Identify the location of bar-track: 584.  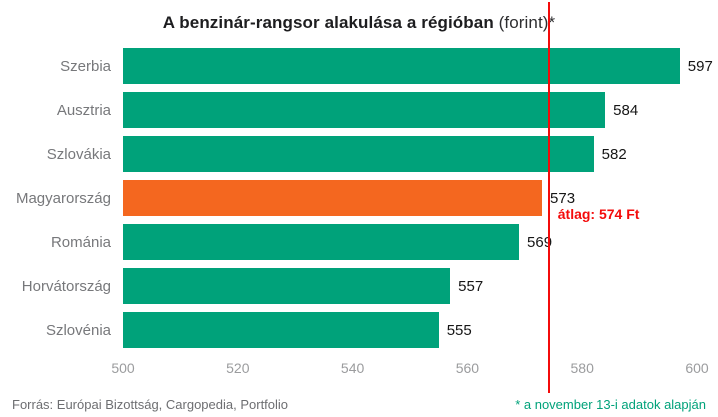
(410, 110).